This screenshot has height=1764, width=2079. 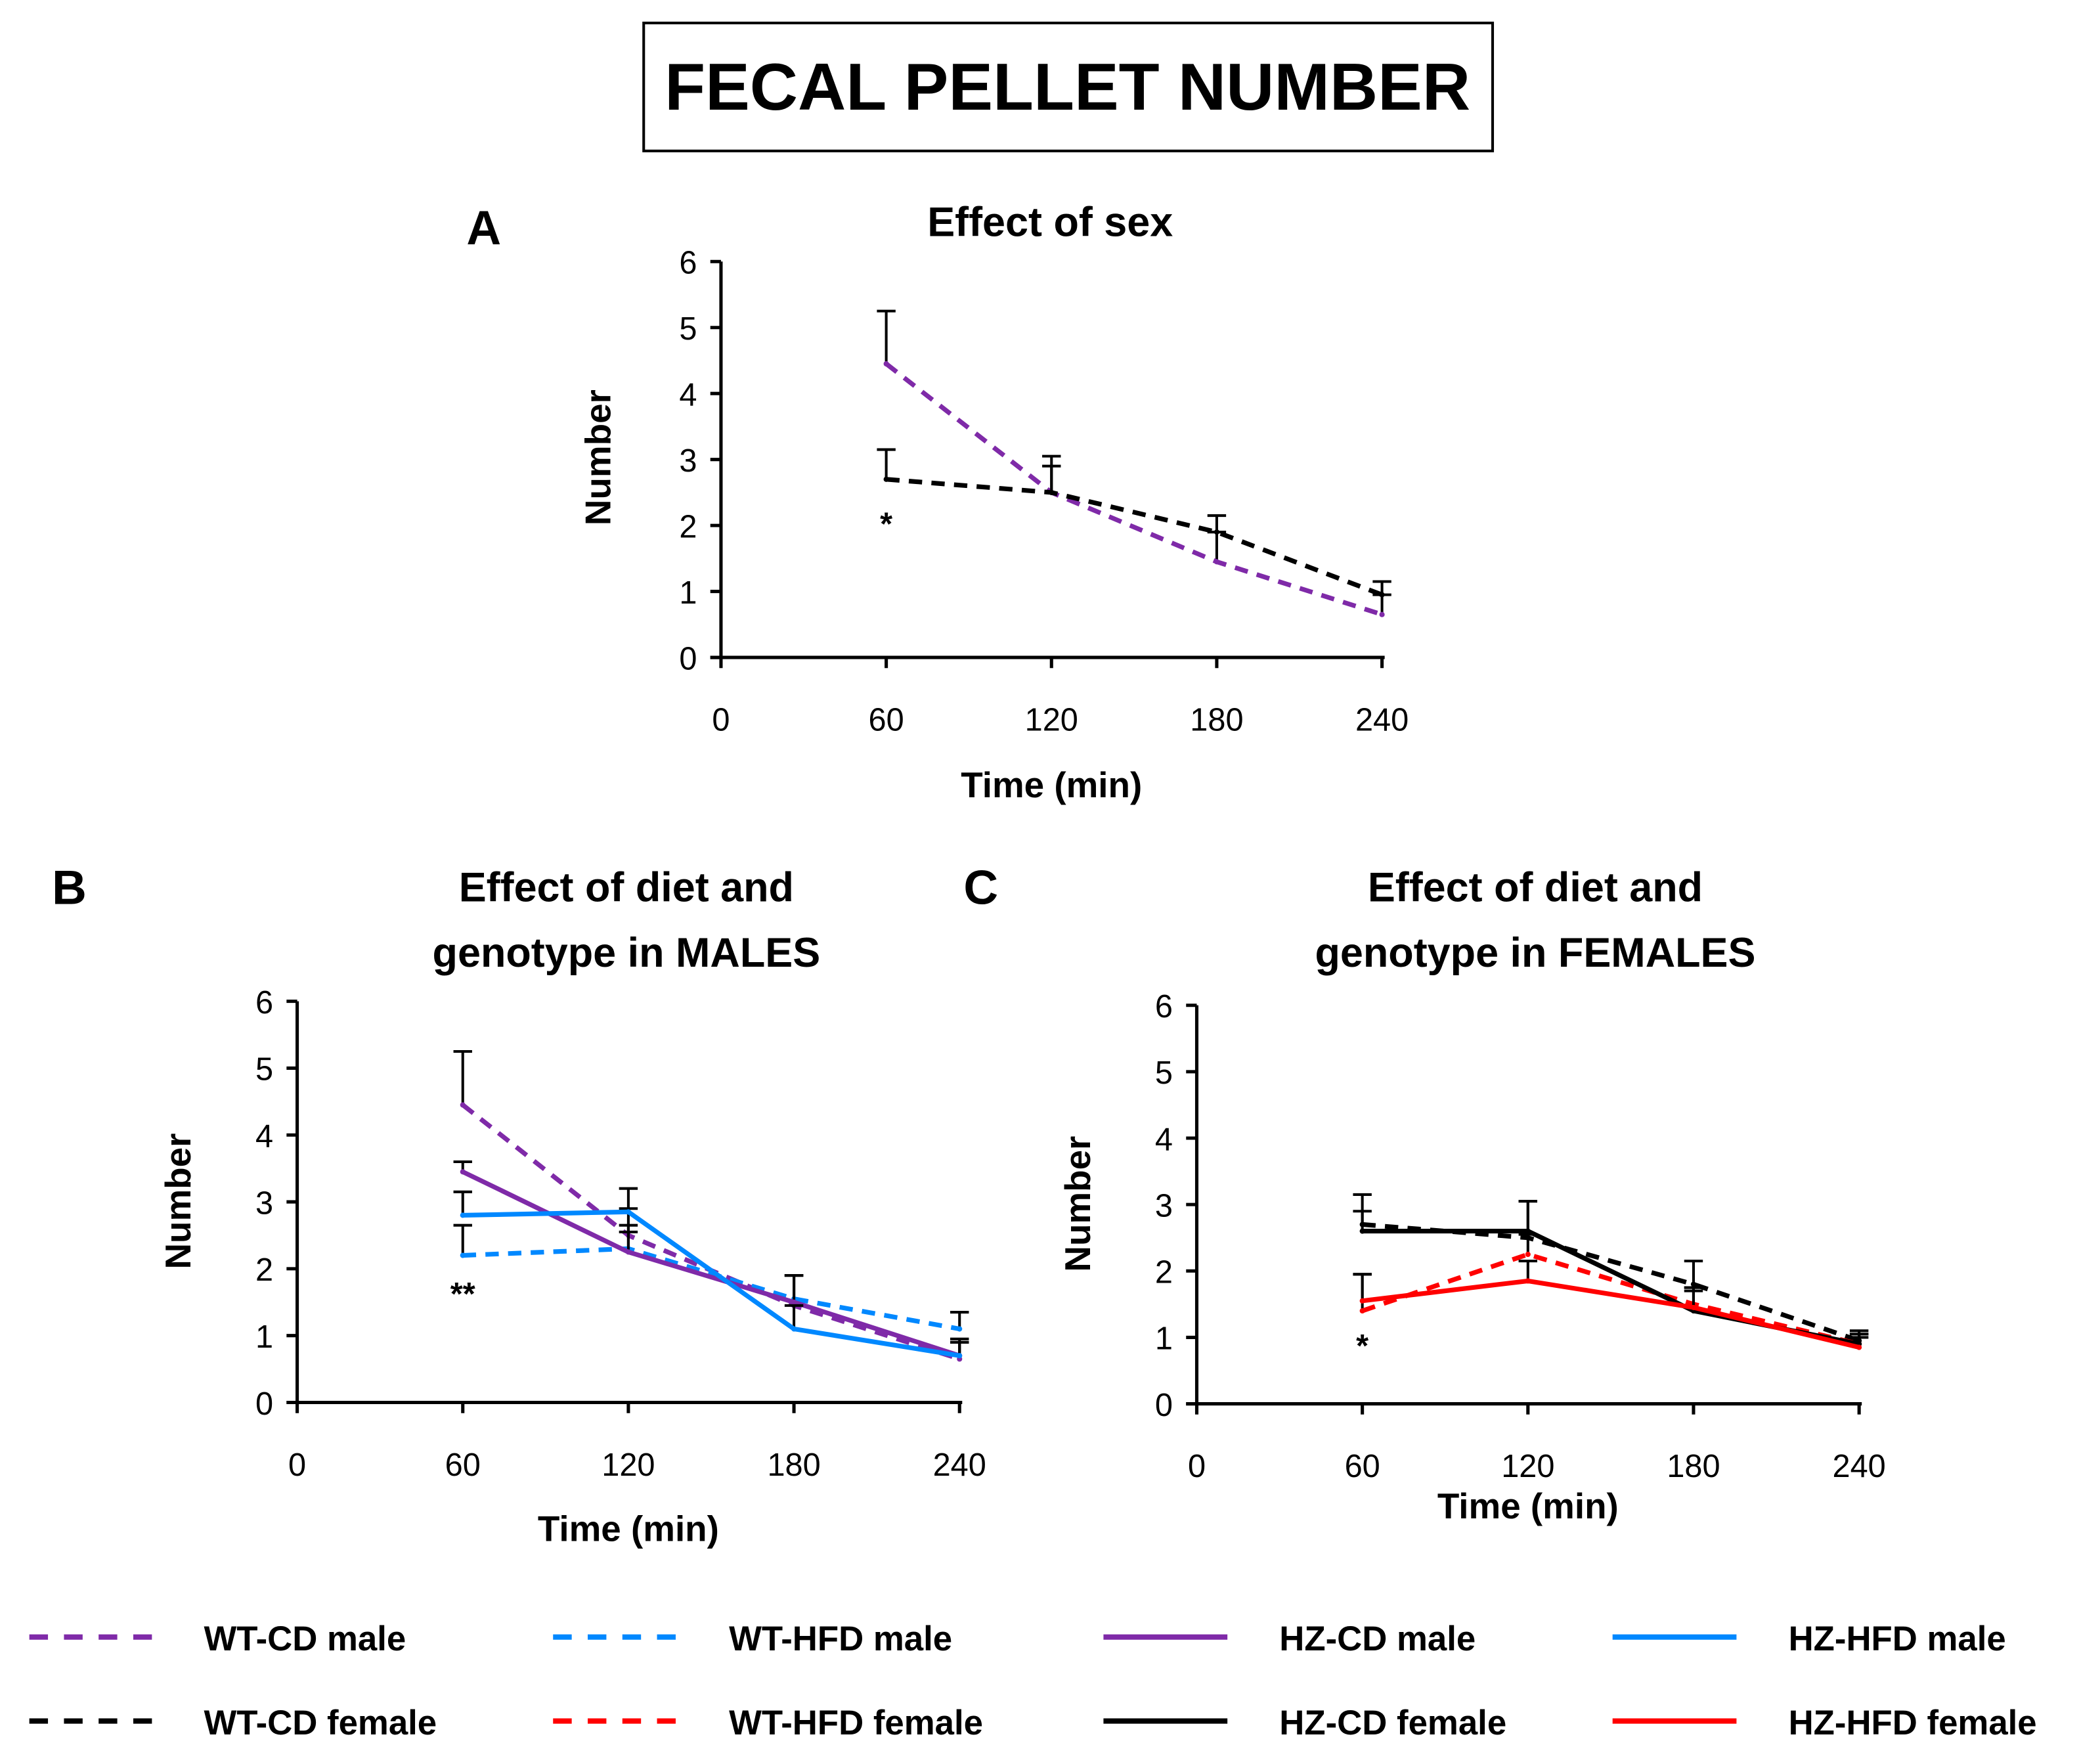 What do you see at coordinates (1535, 953) in the screenshot?
I see `panel-title: genotype in FEMALES` at bounding box center [1535, 953].